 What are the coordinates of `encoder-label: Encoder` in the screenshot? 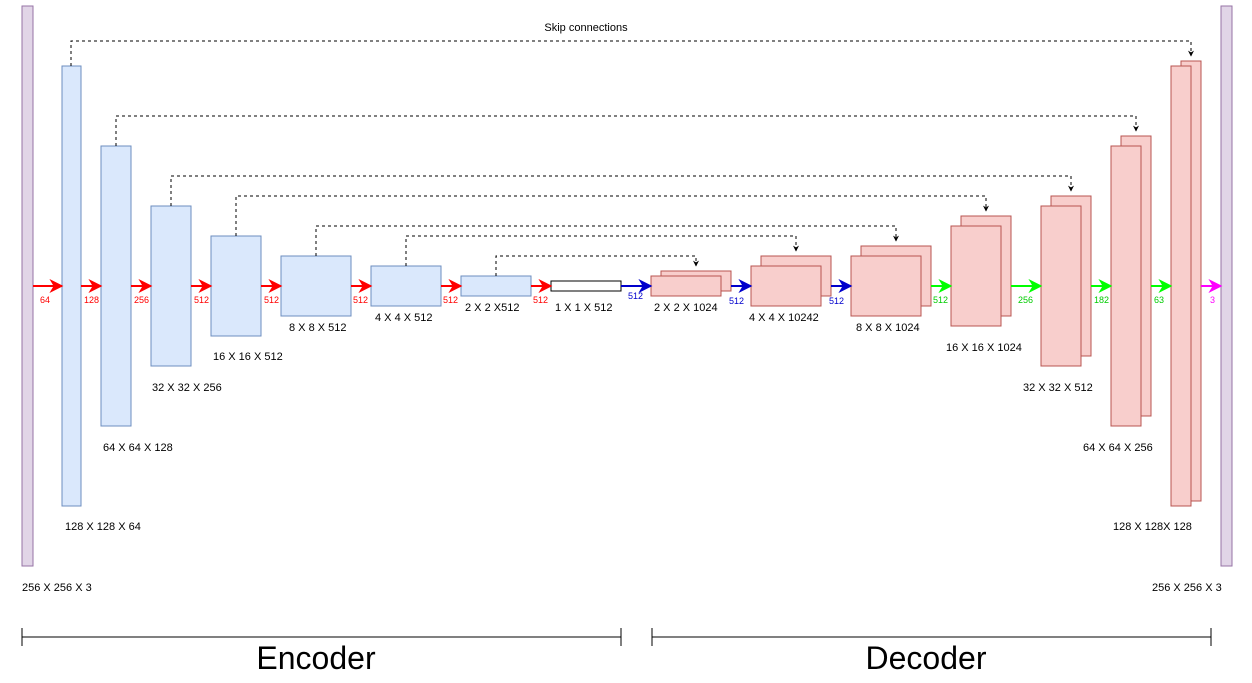 It's located at (316, 658).